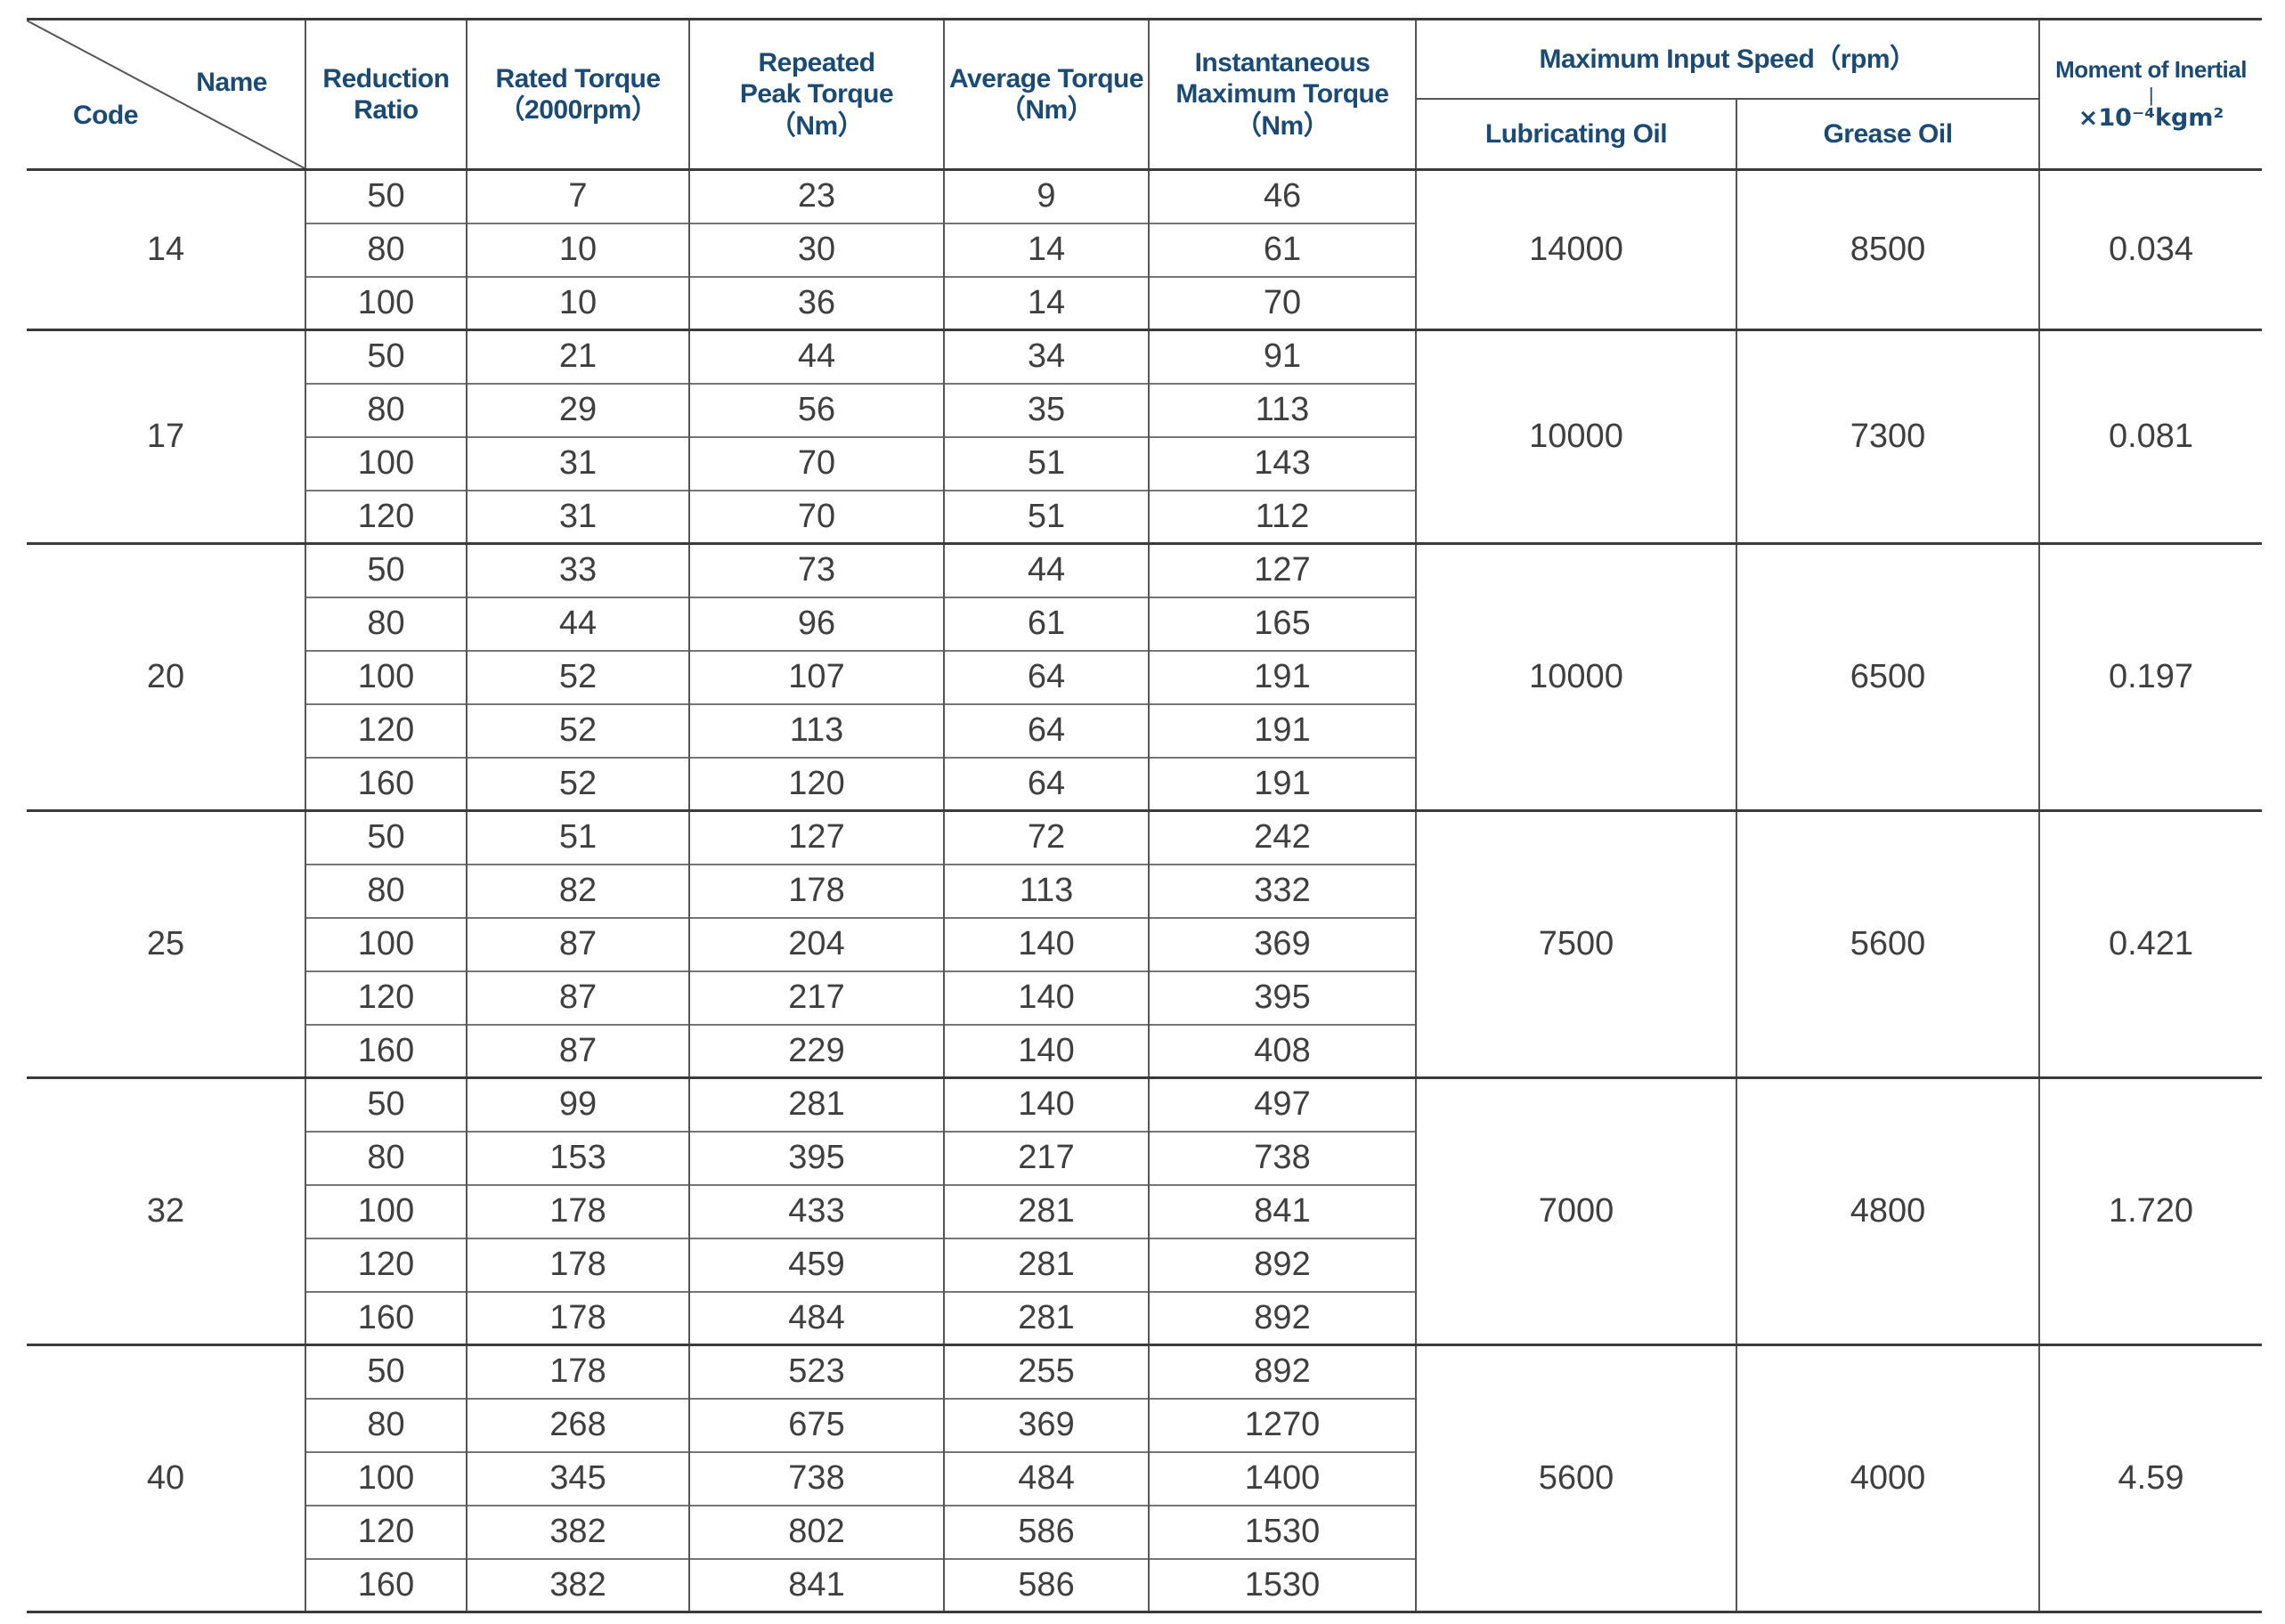  I want to click on average-torque-cell: 35, so click(1046, 409).